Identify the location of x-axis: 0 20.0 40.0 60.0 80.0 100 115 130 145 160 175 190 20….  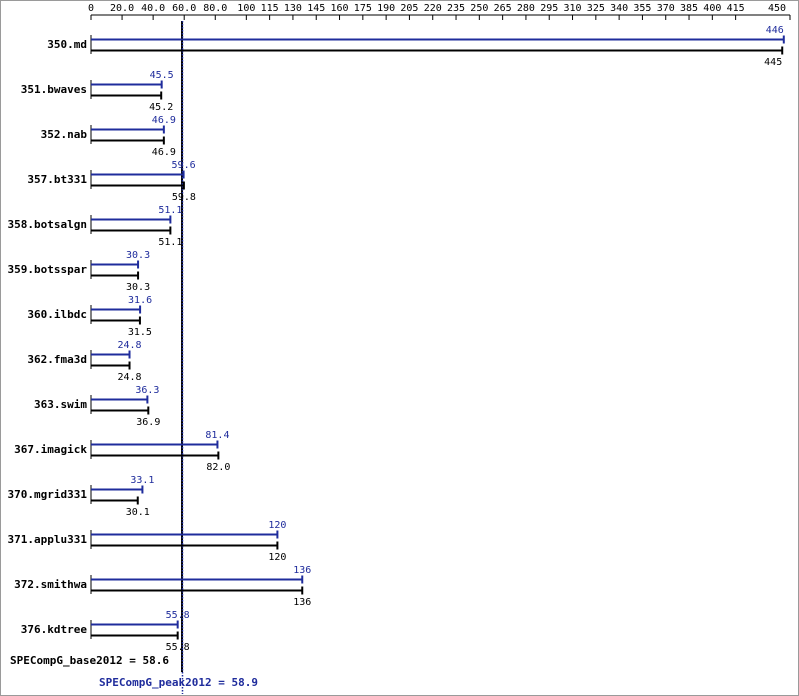
(439, 11).